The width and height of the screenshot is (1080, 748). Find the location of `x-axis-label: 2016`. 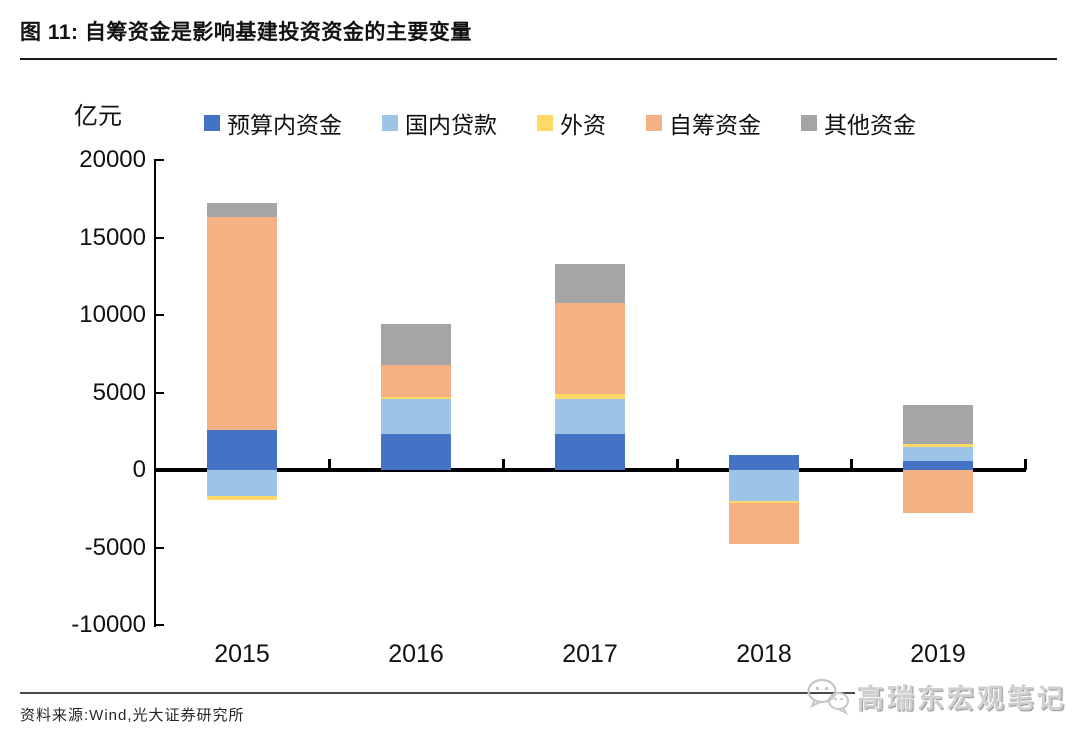

x-axis-label: 2016 is located at coordinates (416, 654).